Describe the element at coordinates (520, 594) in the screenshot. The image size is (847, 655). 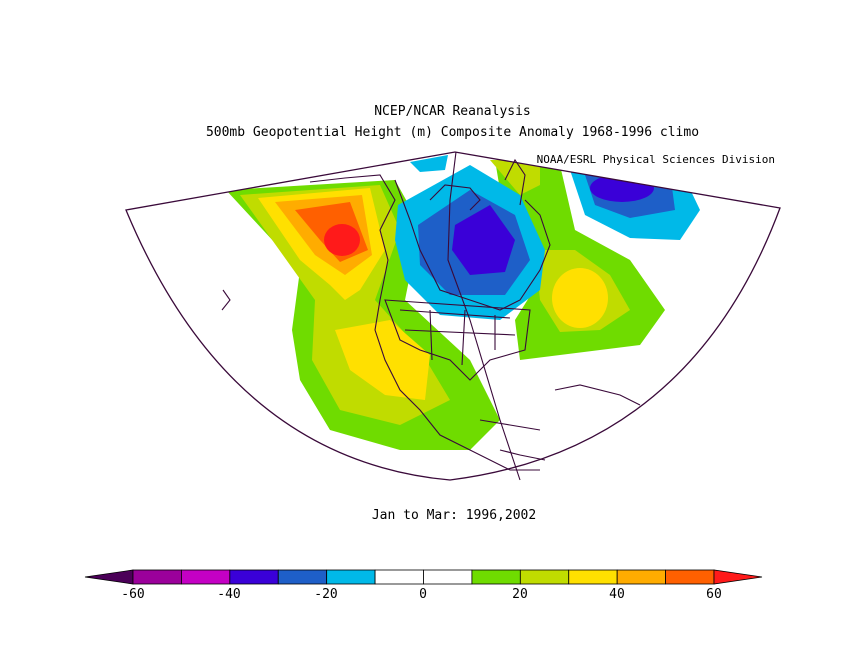
I see `colorbar-tick: 20` at that location.